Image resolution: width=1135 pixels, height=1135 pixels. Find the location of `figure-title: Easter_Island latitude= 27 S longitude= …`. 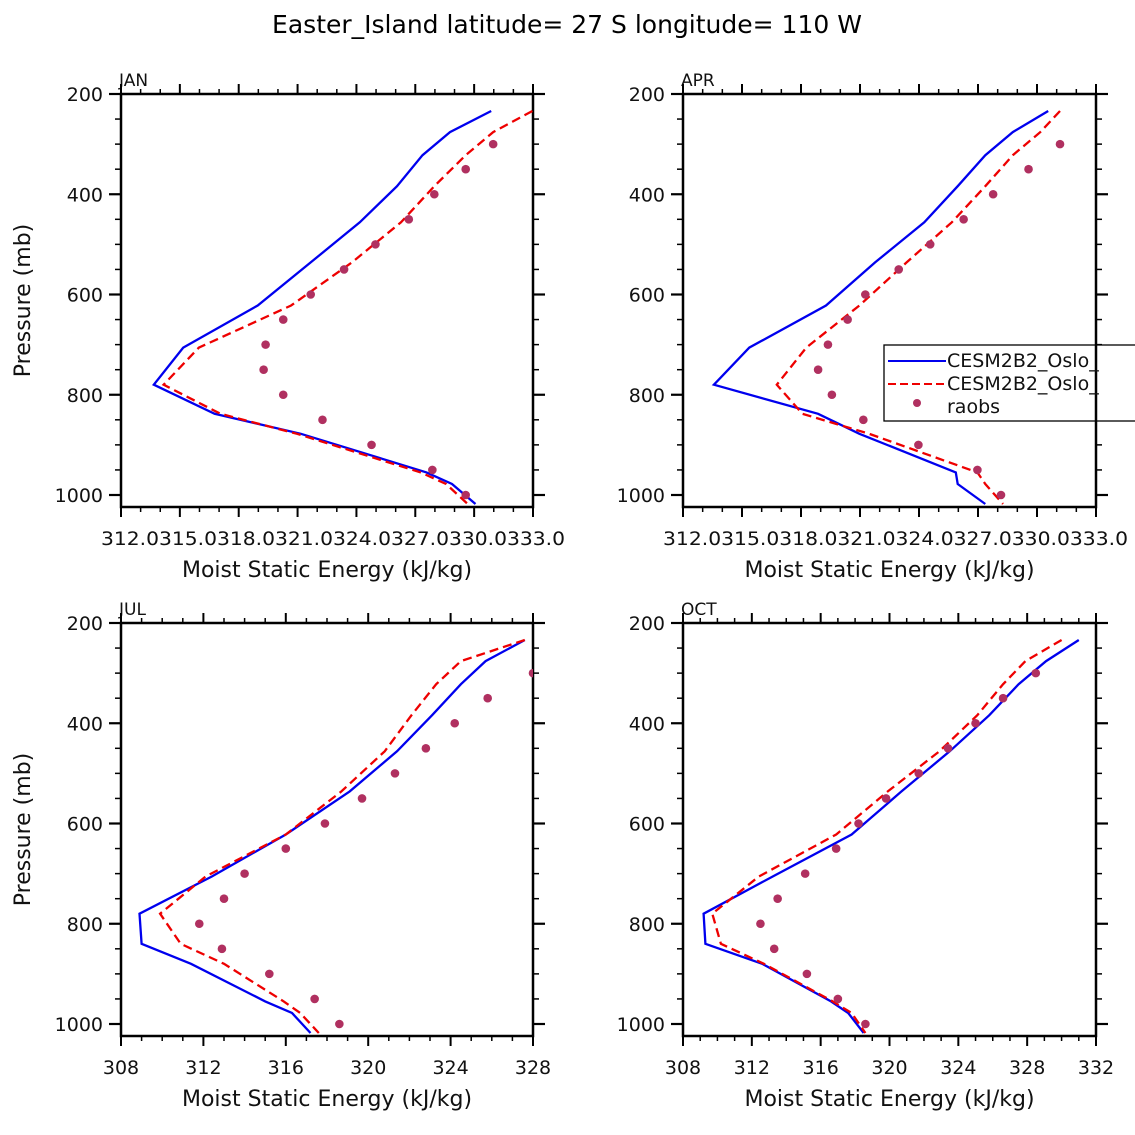

figure-title: Easter_Island latitude= 27 S longitude= … is located at coordinates (567, 24).